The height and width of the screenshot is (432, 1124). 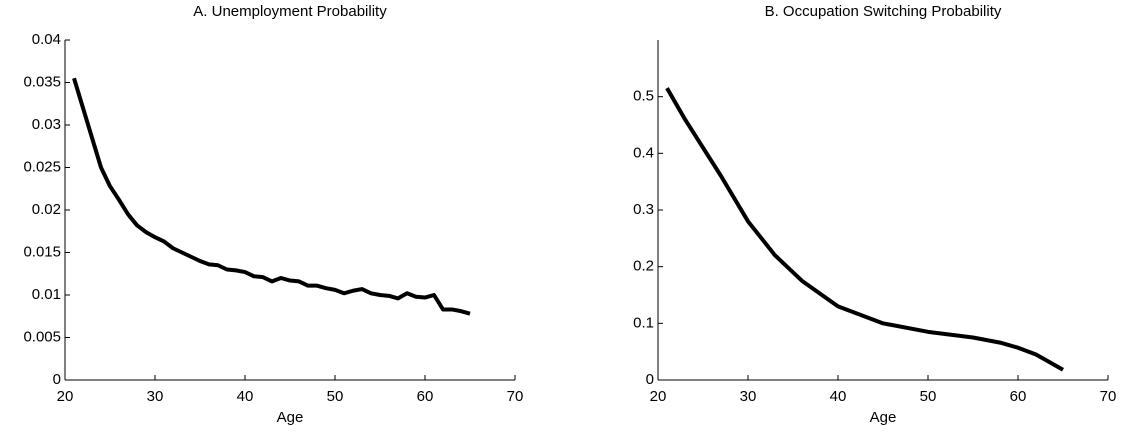 I want to click on y-tick-label: 0.01, so click(x=46, y=294).